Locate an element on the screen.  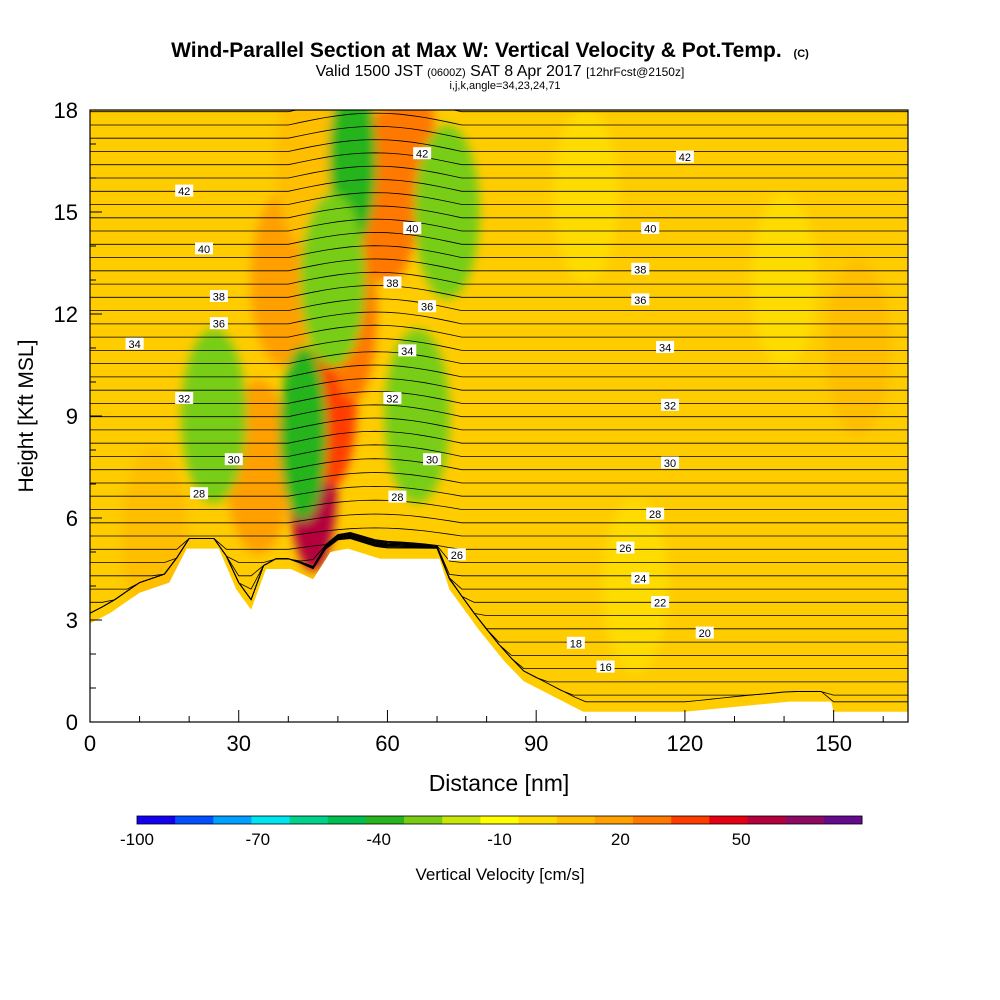
colorbar-tick-label: -100 is located at coordinates (137, 839).